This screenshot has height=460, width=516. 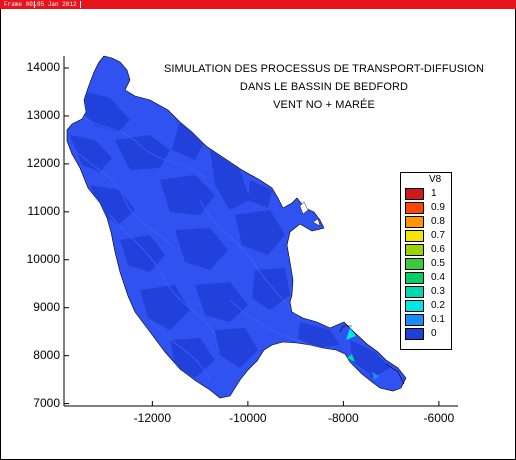 What do you see at coordinates (43, 210) in the screenshot?
I see `y-tick-label: 11000` at bounding box center [43, 210].